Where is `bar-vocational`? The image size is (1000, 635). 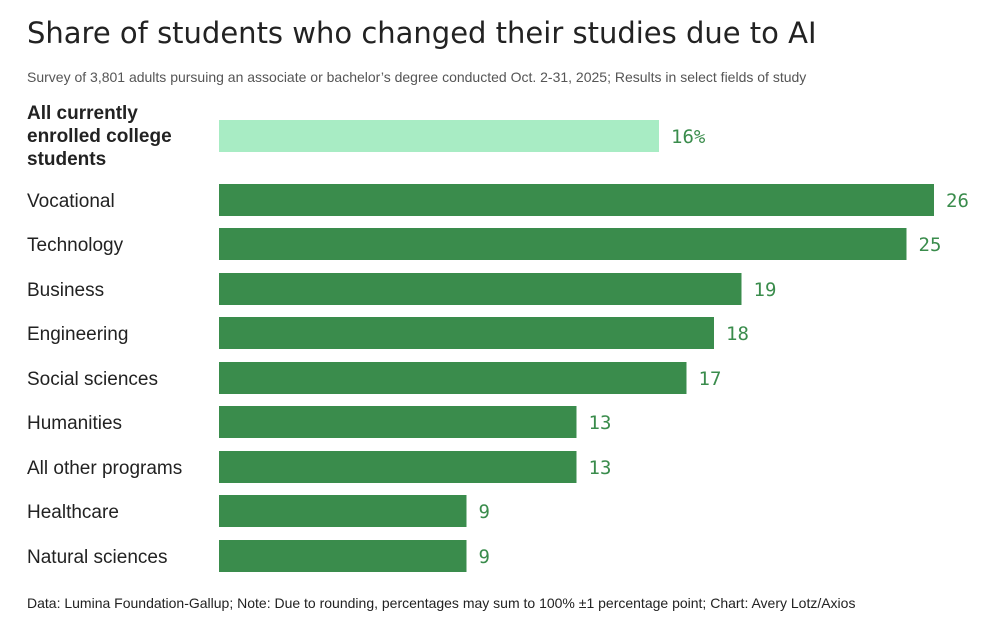 bar-vocational is located at coordinates (576, 200).